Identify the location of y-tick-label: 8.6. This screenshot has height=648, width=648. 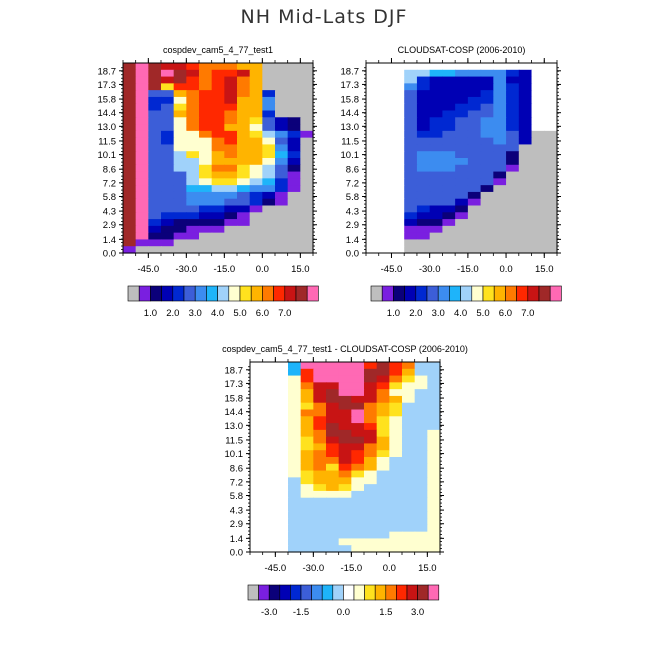
(109, 170).